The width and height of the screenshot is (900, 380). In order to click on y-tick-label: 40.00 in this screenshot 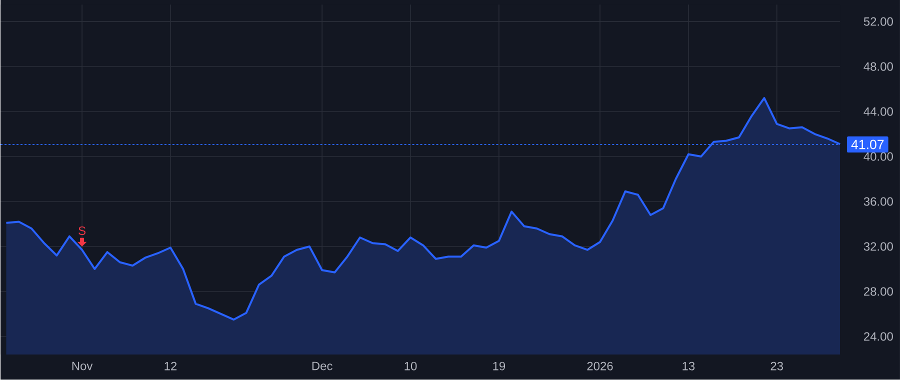, I will do `click(878, 156)`.